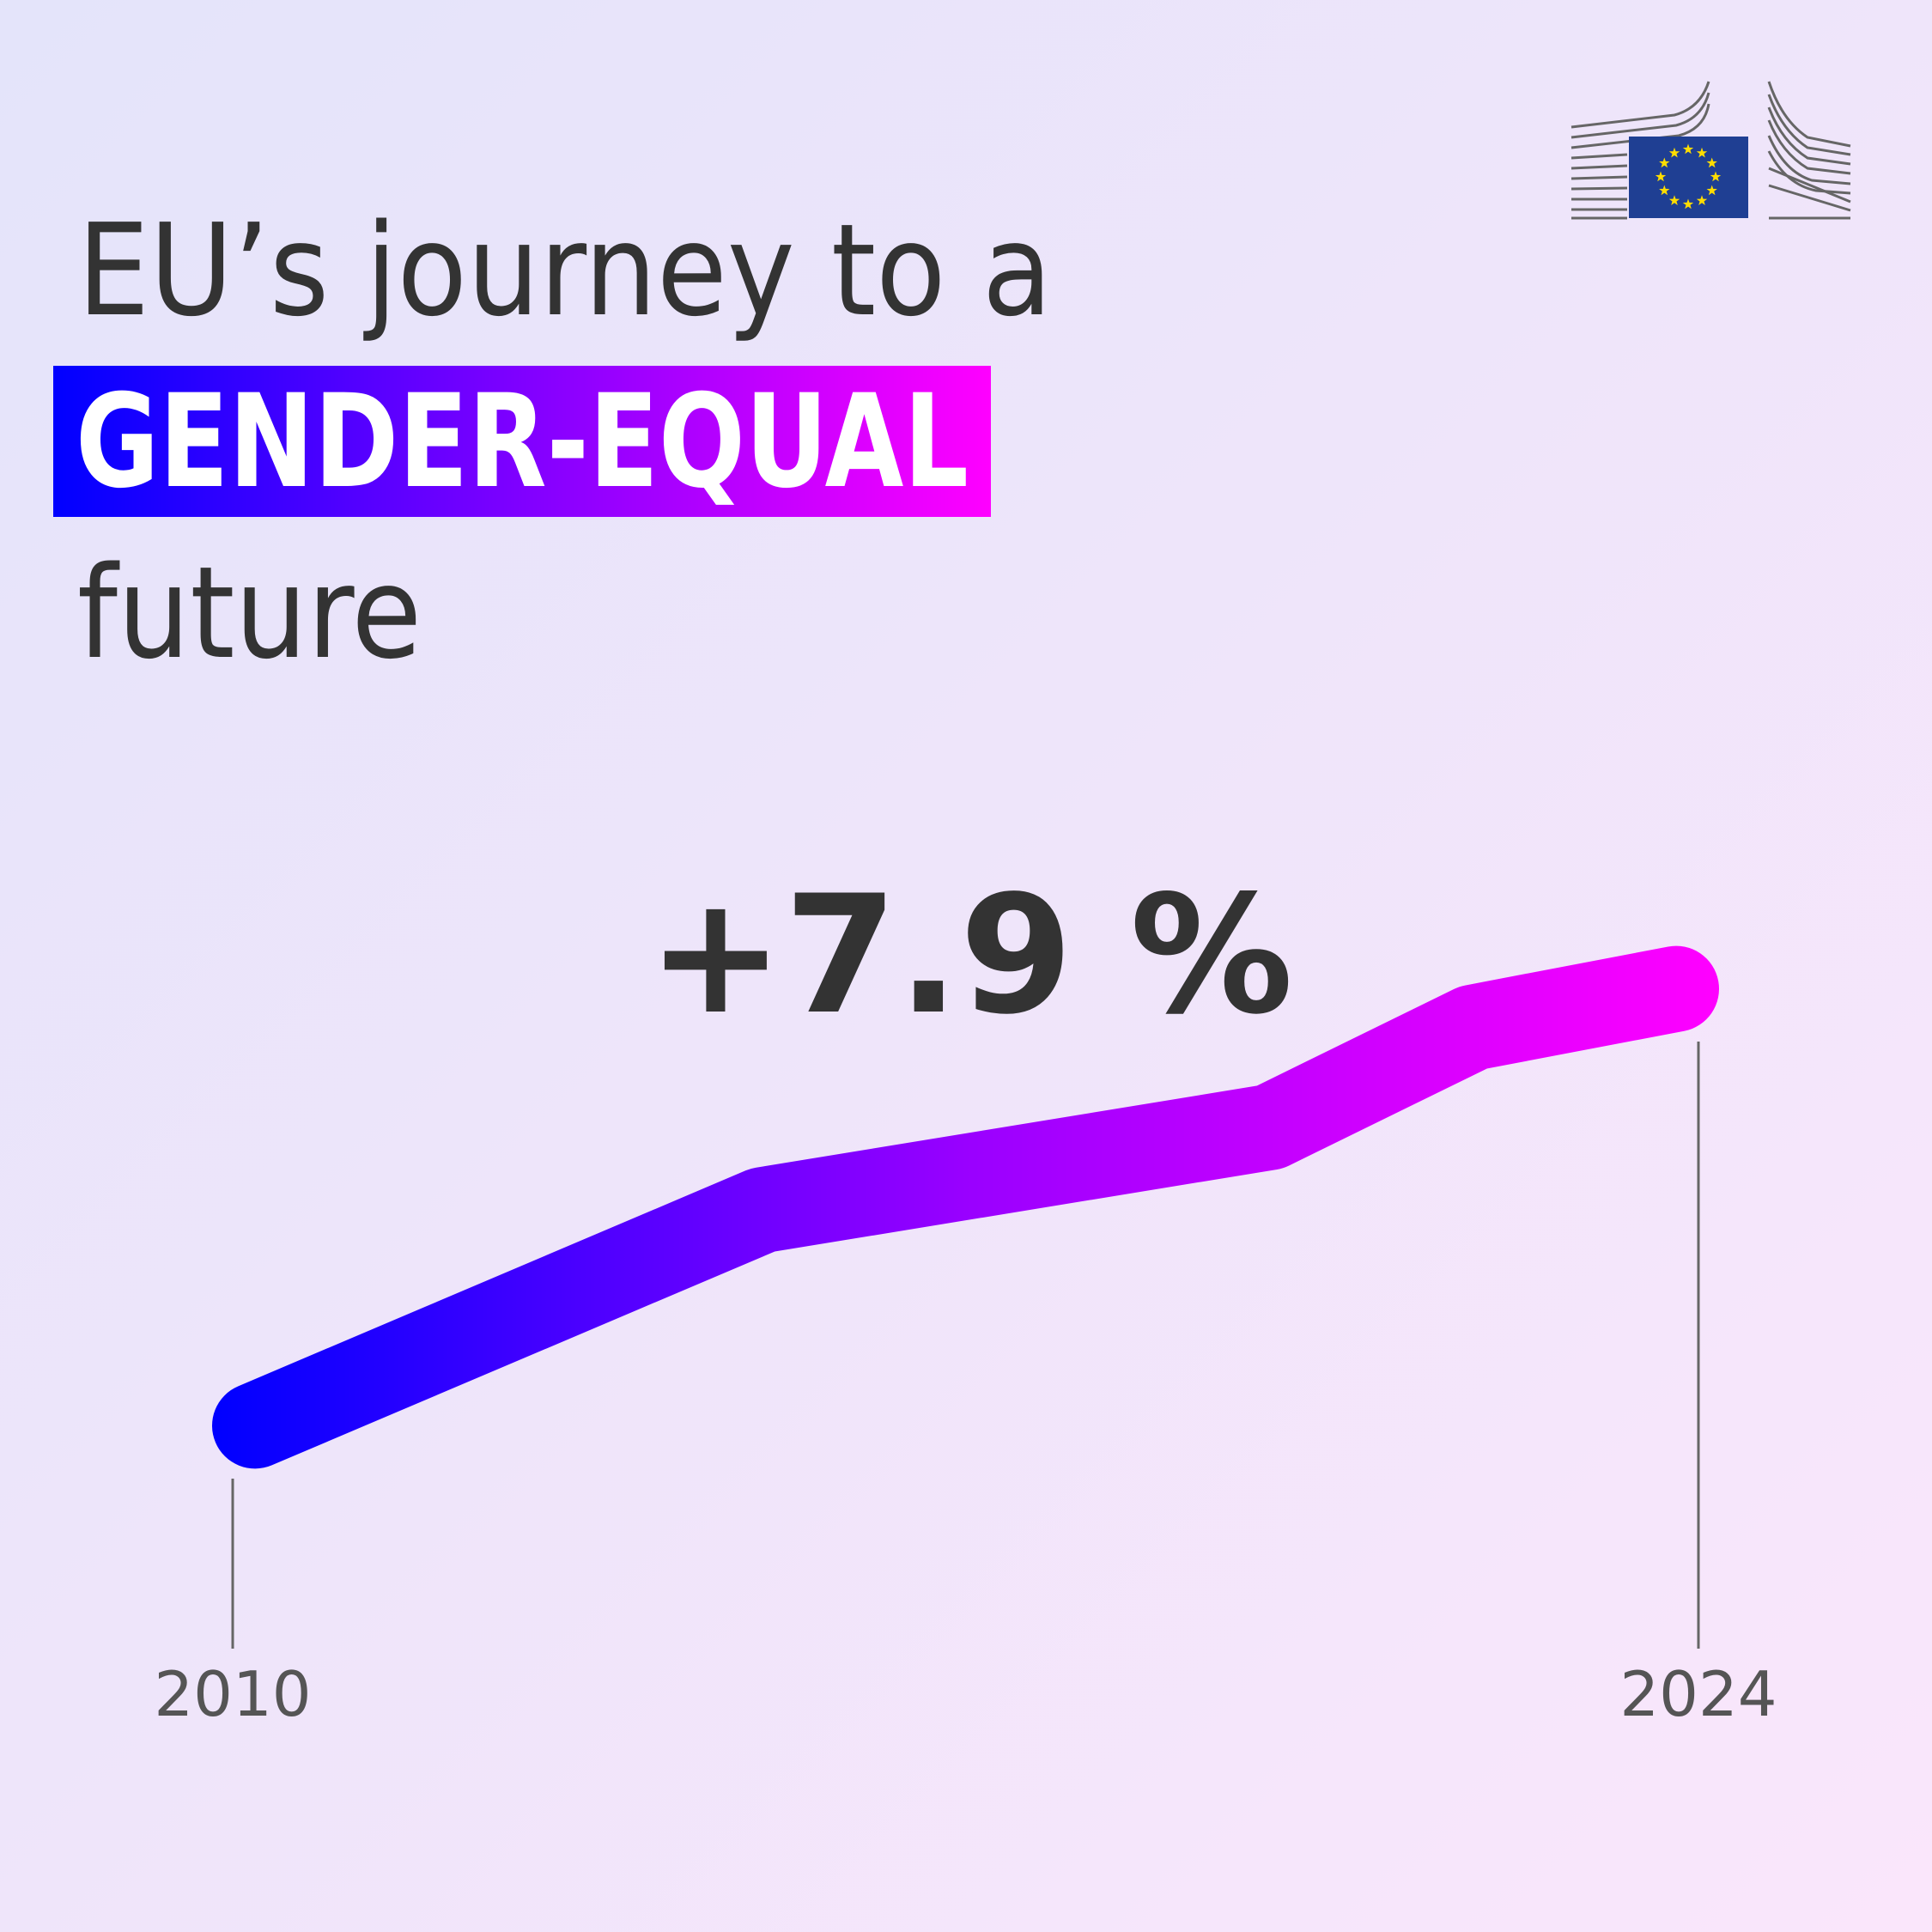 The width and height of the screenshot is (1932, 1932). What do you see at coordinates (250, 613) in the screenshot?
I see `title-line: future` at bounding box center [250, 613].